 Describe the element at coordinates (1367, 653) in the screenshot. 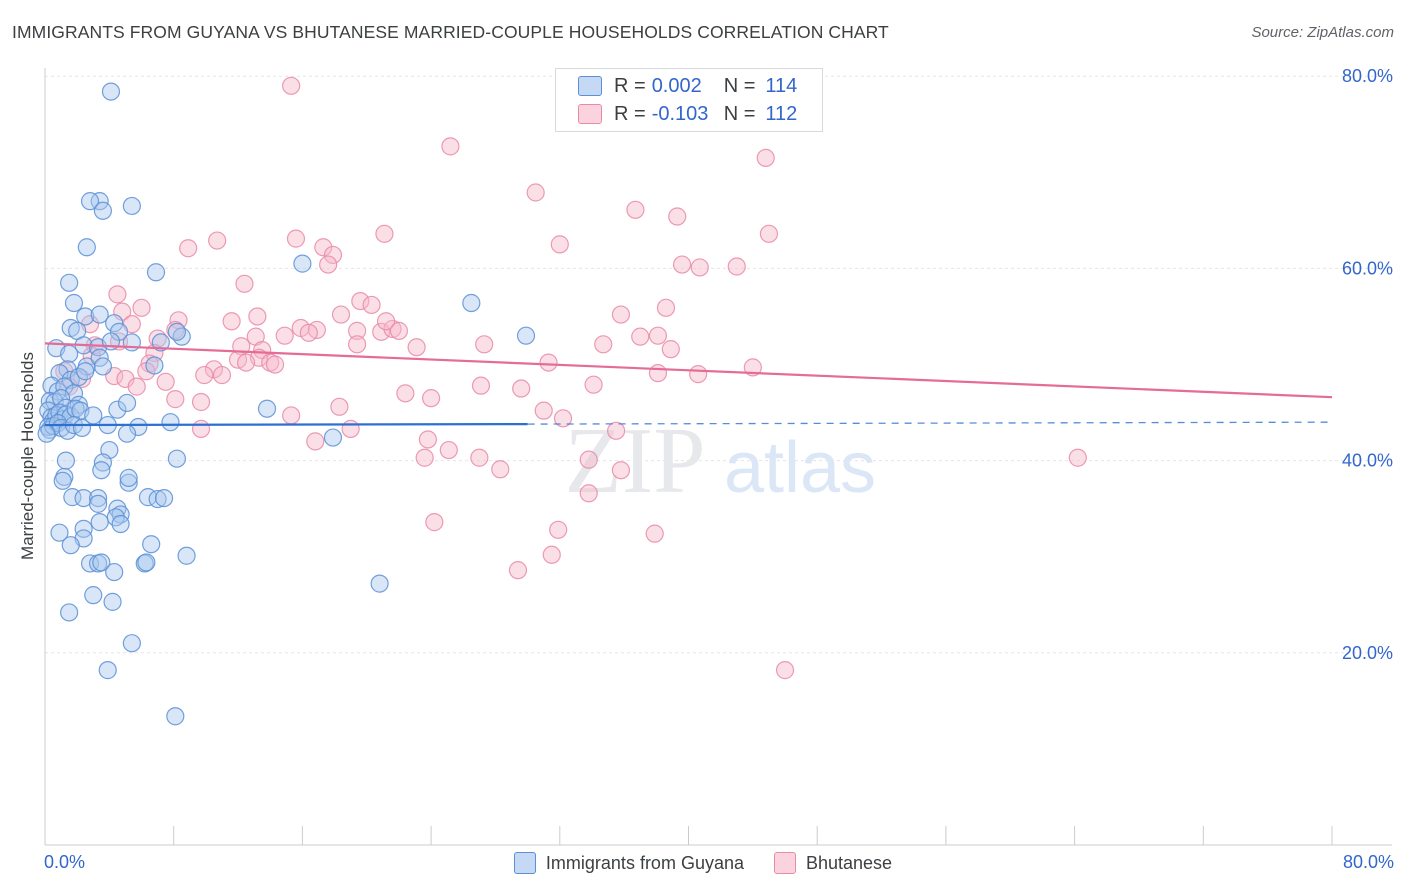

I see `y-tick-label: 20.0%` at that location.